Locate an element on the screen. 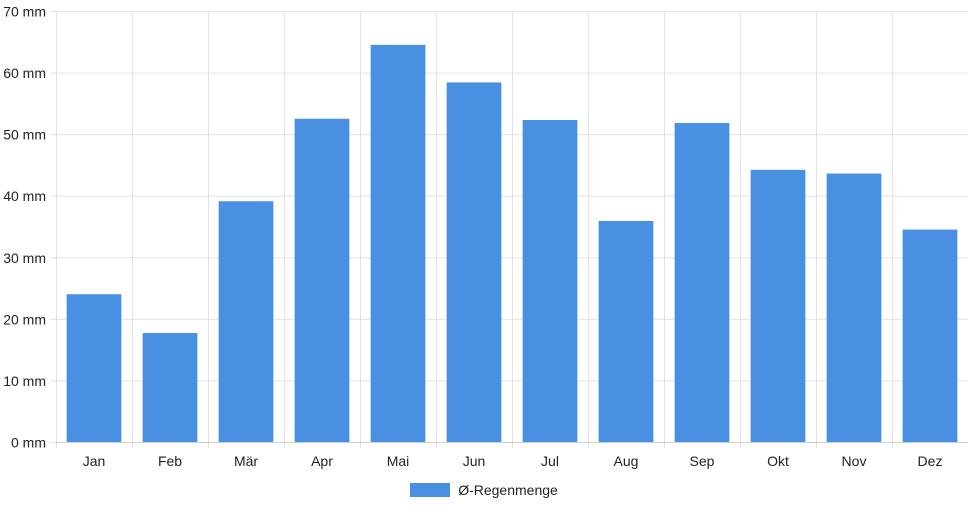 The width and height of the screenshot is (968, 508). chart-legend: Ø-Regenmenge is located at coordinates (484, 490).